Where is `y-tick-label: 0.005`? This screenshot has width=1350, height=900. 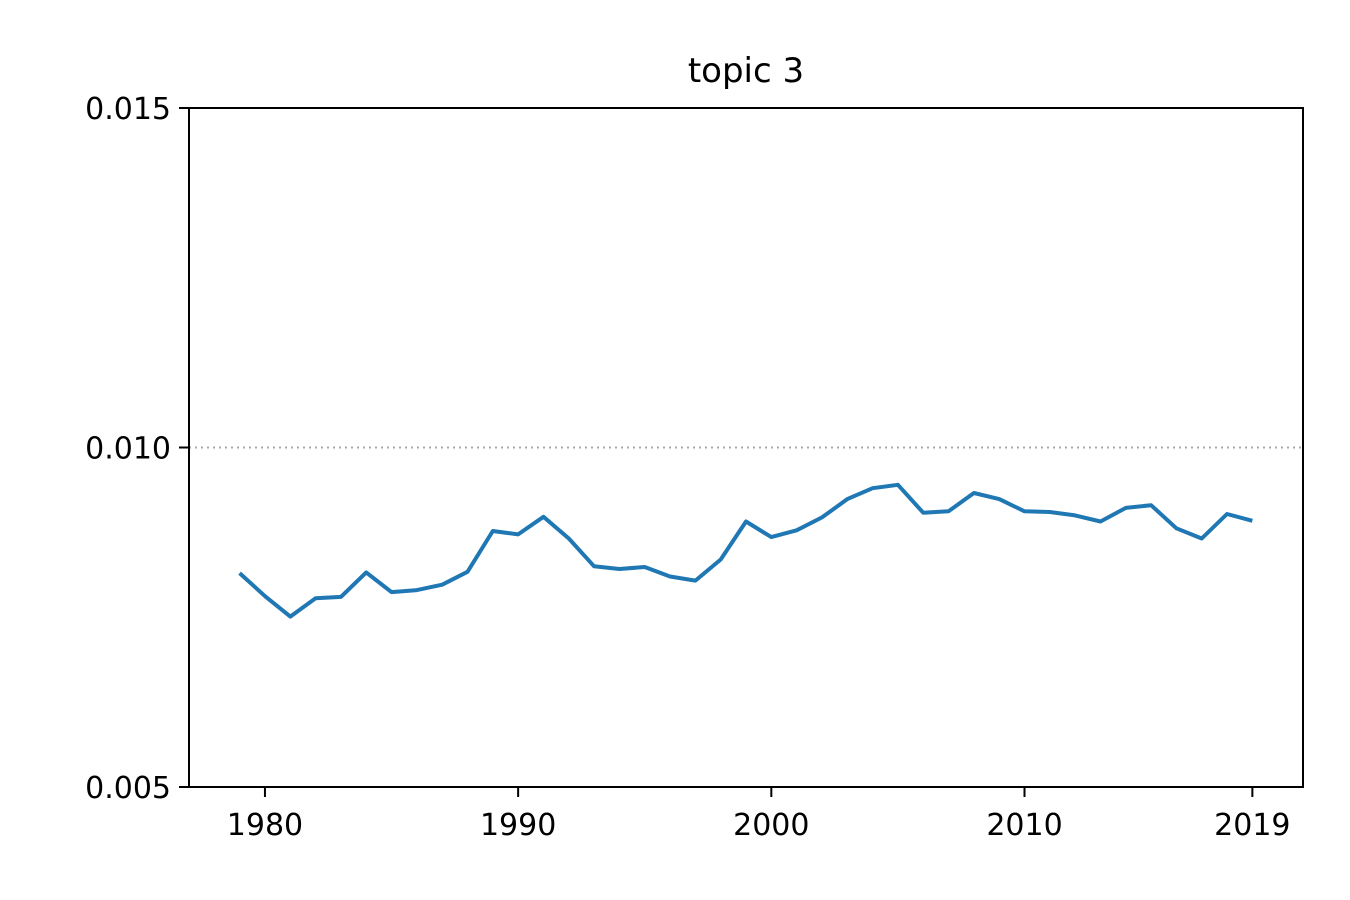
y-tick-label: 0.005 is located at coordinates (128, 788).